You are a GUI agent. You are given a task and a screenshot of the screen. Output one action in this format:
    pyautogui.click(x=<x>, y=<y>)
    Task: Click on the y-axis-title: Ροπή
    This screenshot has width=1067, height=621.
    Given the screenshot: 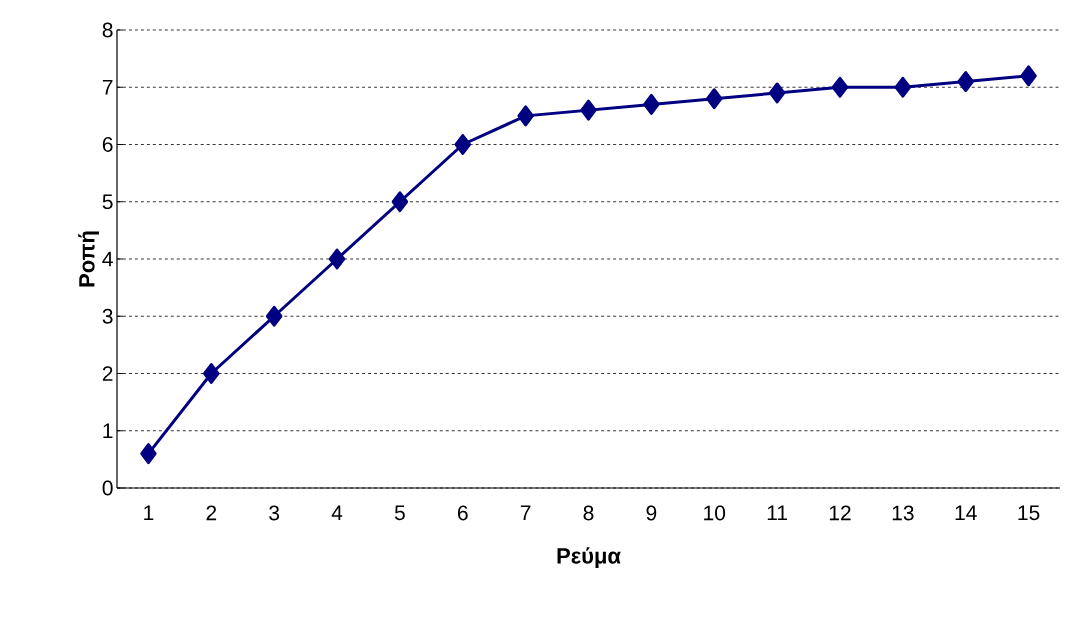 What is the action you would take?
    pyautogui.click(x=88, y=259)
    